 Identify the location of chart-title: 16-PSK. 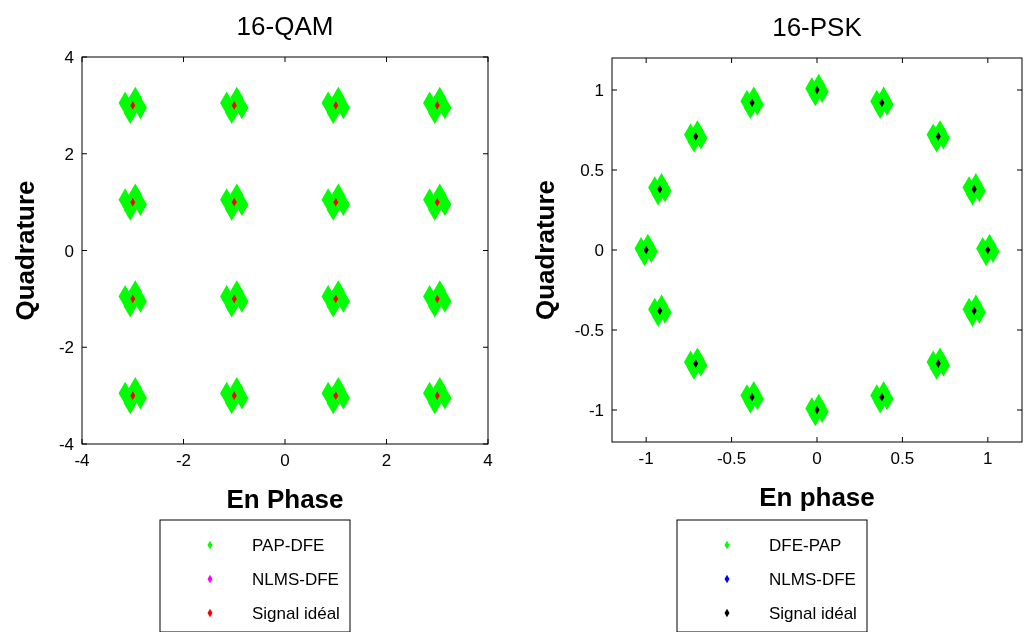
(817, 27).